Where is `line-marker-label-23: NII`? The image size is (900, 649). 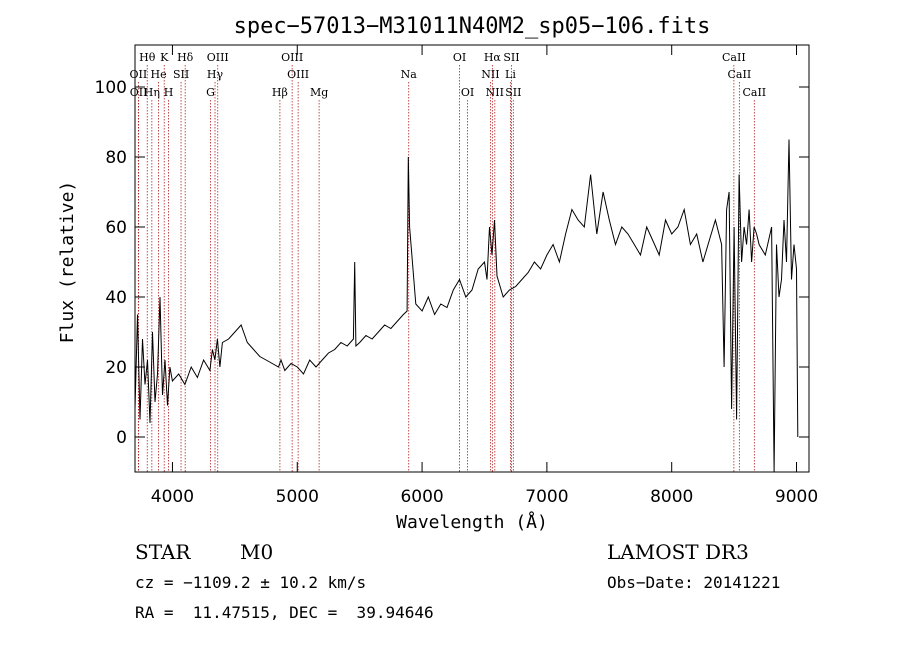 line-marker-label-23: NII is located at coordinates (495, 92).